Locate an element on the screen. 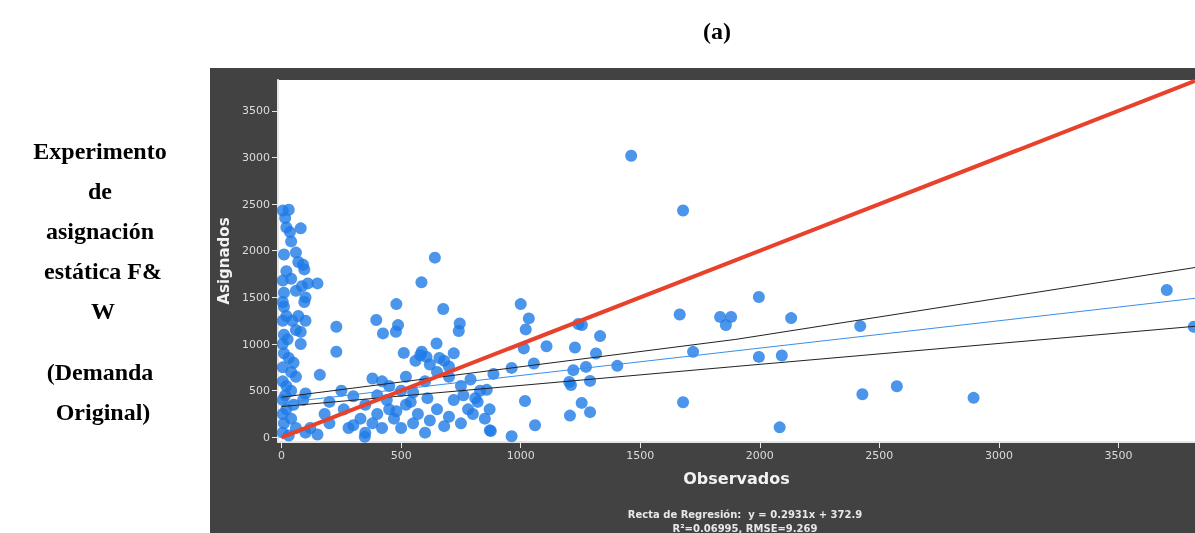 This screenshot has width=1195, height=533. text: Recta de Regresión: y = 0.2931x + 372.9 is located at coordinates (745, 514).